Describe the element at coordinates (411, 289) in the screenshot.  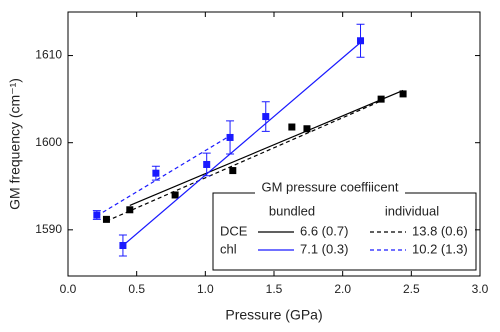
I see `x-tick-label: 2.5` at that location.